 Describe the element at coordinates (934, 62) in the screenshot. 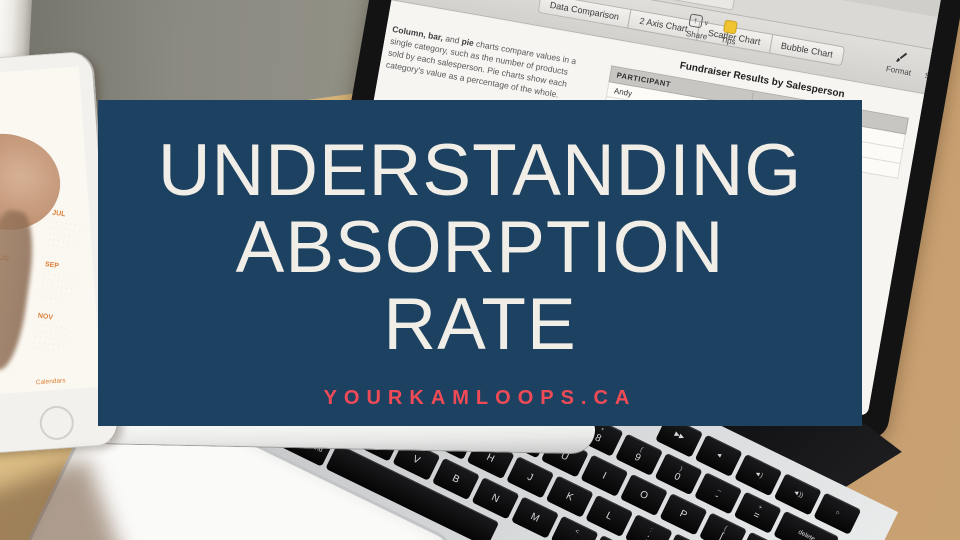

I see `sort-icon` at that location.